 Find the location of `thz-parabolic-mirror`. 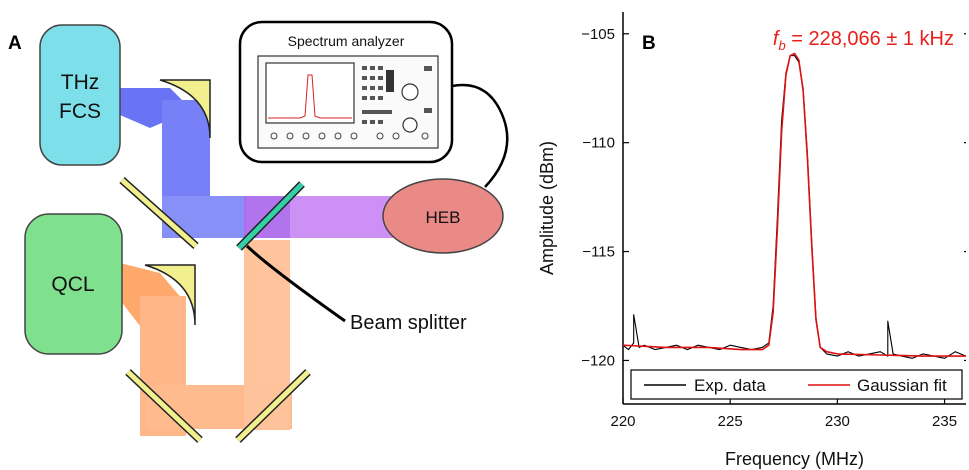

thz-parabolic-mirror is located at coordinates (185, 109).